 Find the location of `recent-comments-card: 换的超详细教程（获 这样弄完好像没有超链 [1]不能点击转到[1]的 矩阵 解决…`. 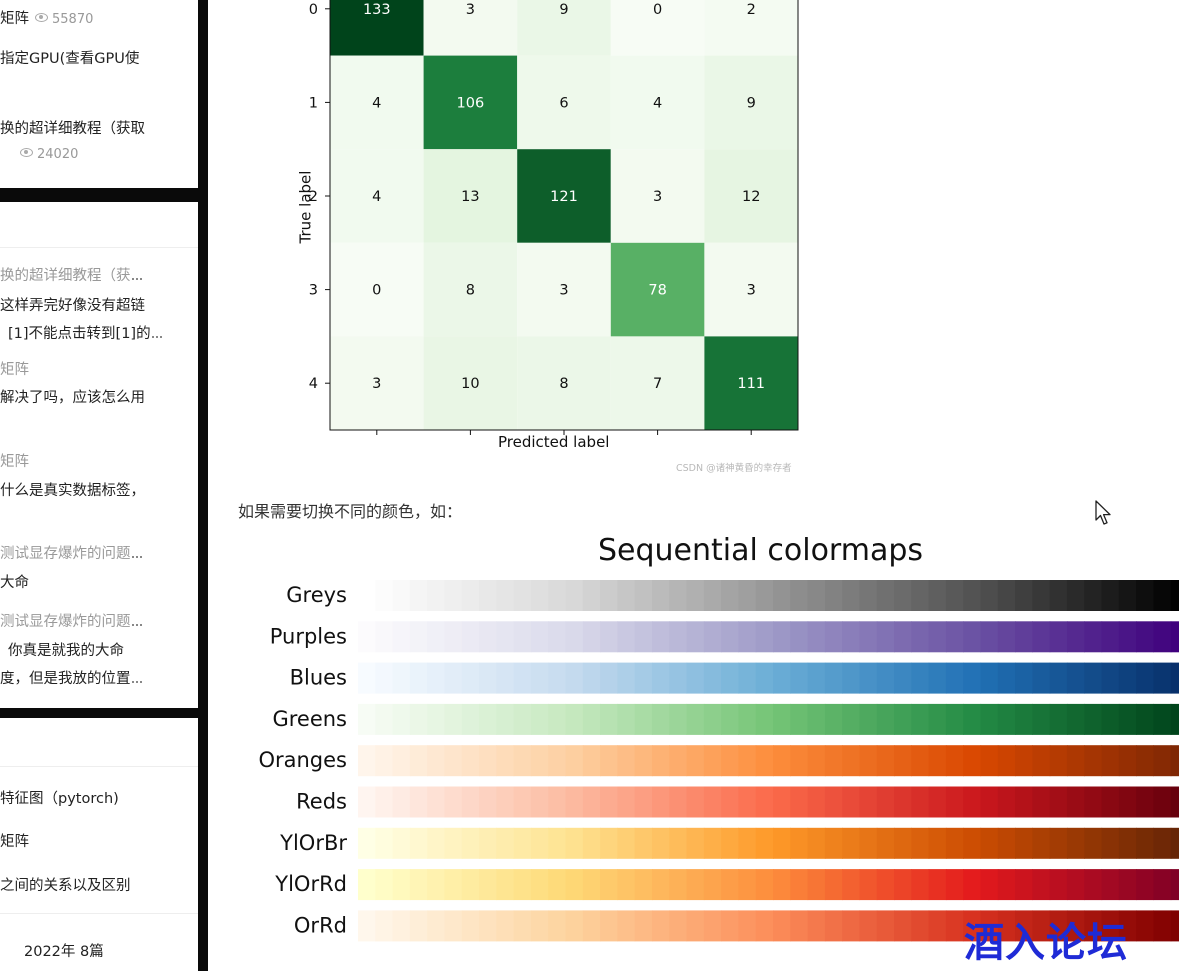

recent-comments-card: 换的超详细教程（获 这样弄完好像没有超链 [1]不能点击转到[1]的 矩阵 解决… is located at coordinates (99, 455).